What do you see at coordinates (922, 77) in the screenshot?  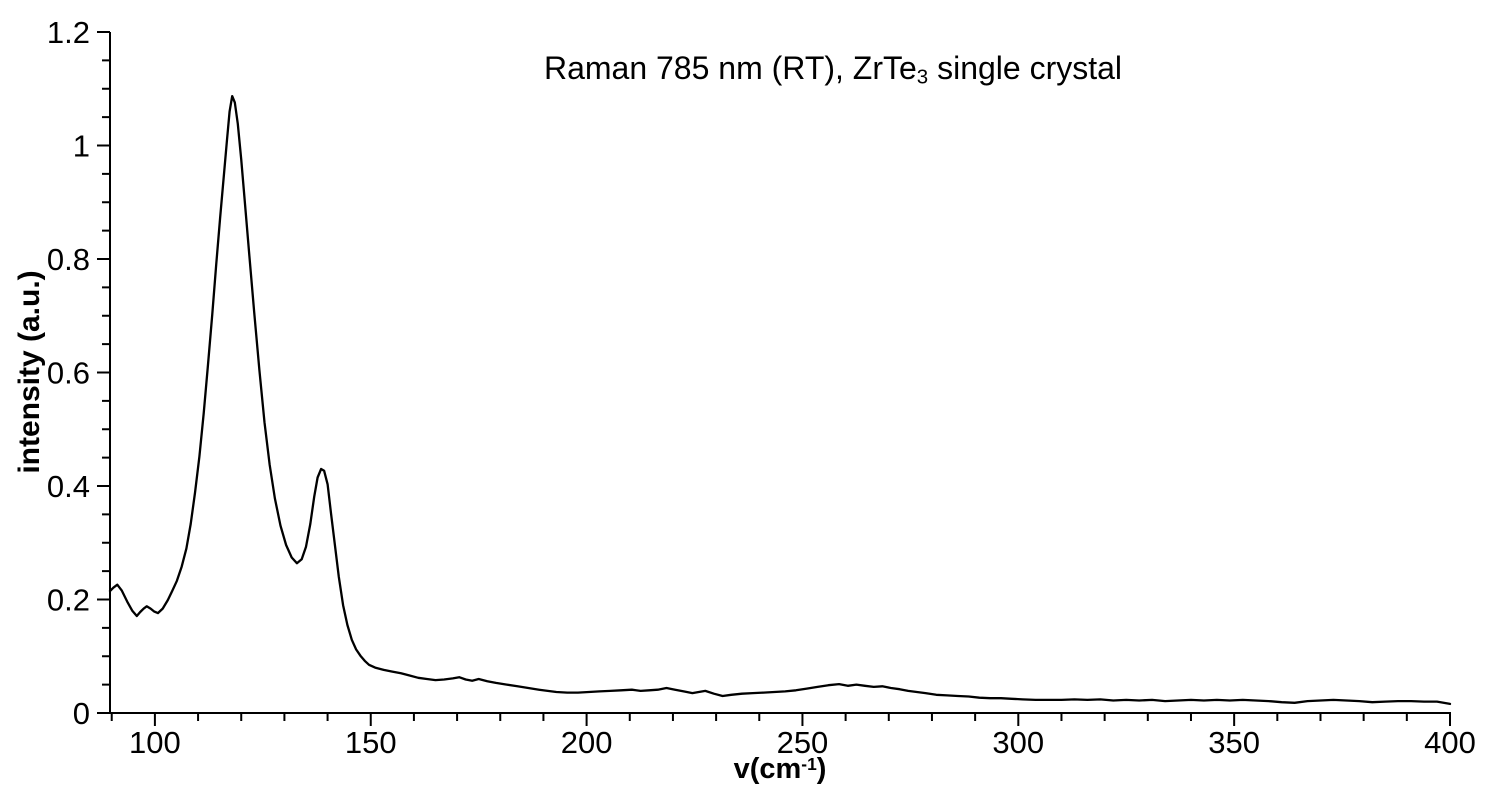 I see `chart-title-subscript: 3` at bounding box center [922, 77].